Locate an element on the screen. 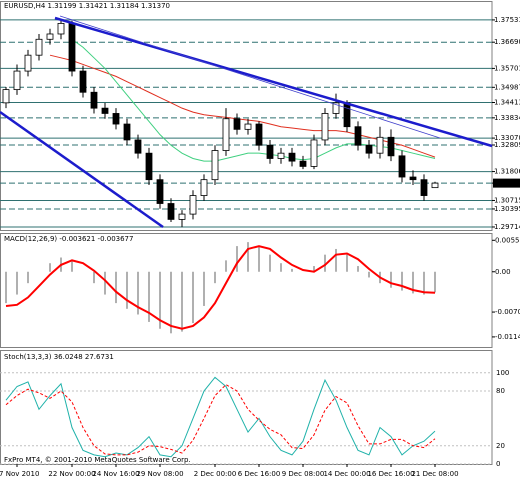 This screenshot has height=480, width=520. x-tick-label: 24 Nov 16:00 is located at coordinates (115, 474).